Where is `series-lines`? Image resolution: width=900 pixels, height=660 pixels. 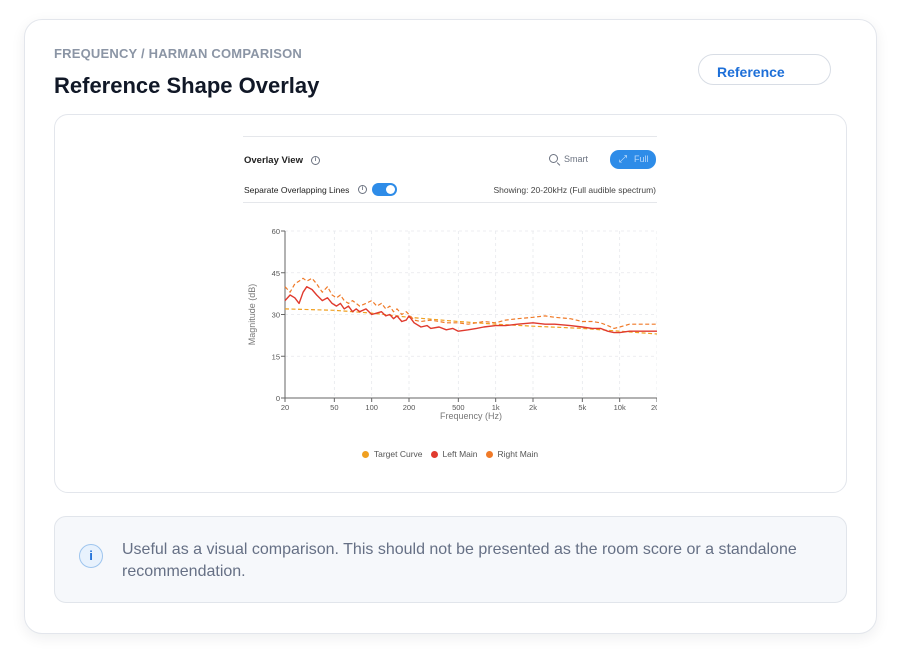
series-lines is located at coordinates (470, 306).